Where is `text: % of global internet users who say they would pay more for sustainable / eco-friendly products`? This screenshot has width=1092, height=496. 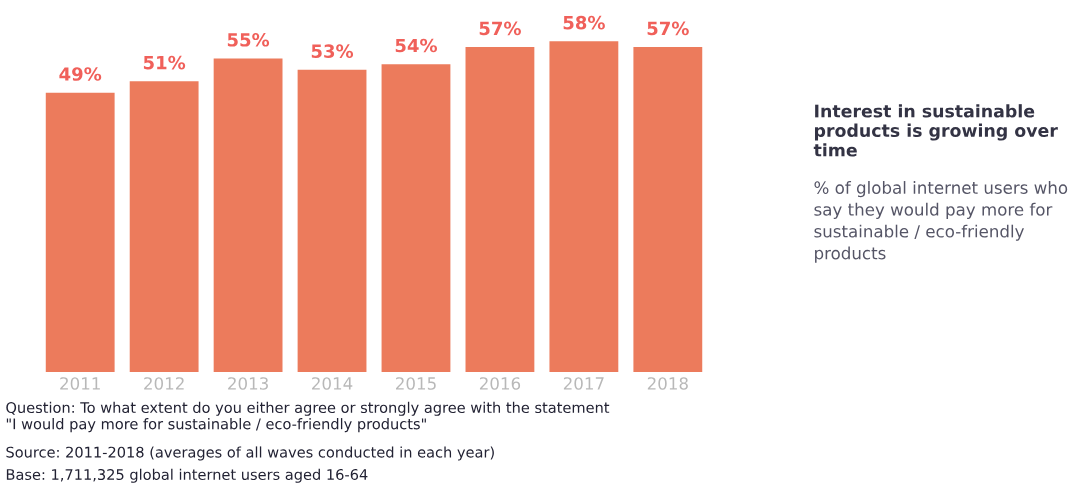
text: % of global internet users who say they would pay more for sustainable / eco-friendly products is located at coordinates (941, 222).